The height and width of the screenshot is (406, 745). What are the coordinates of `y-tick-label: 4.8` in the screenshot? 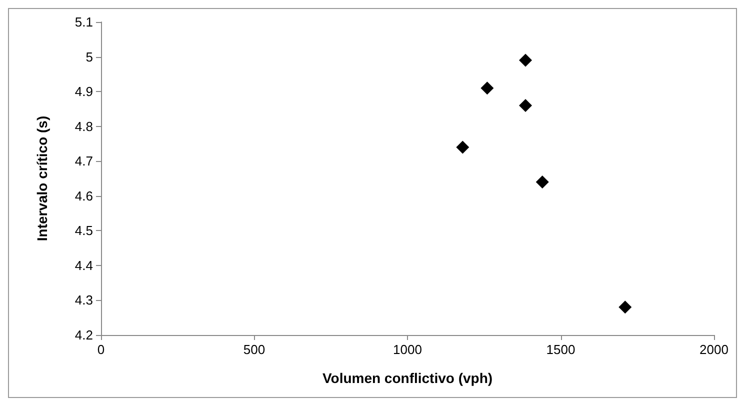 It's located at (83, 126).